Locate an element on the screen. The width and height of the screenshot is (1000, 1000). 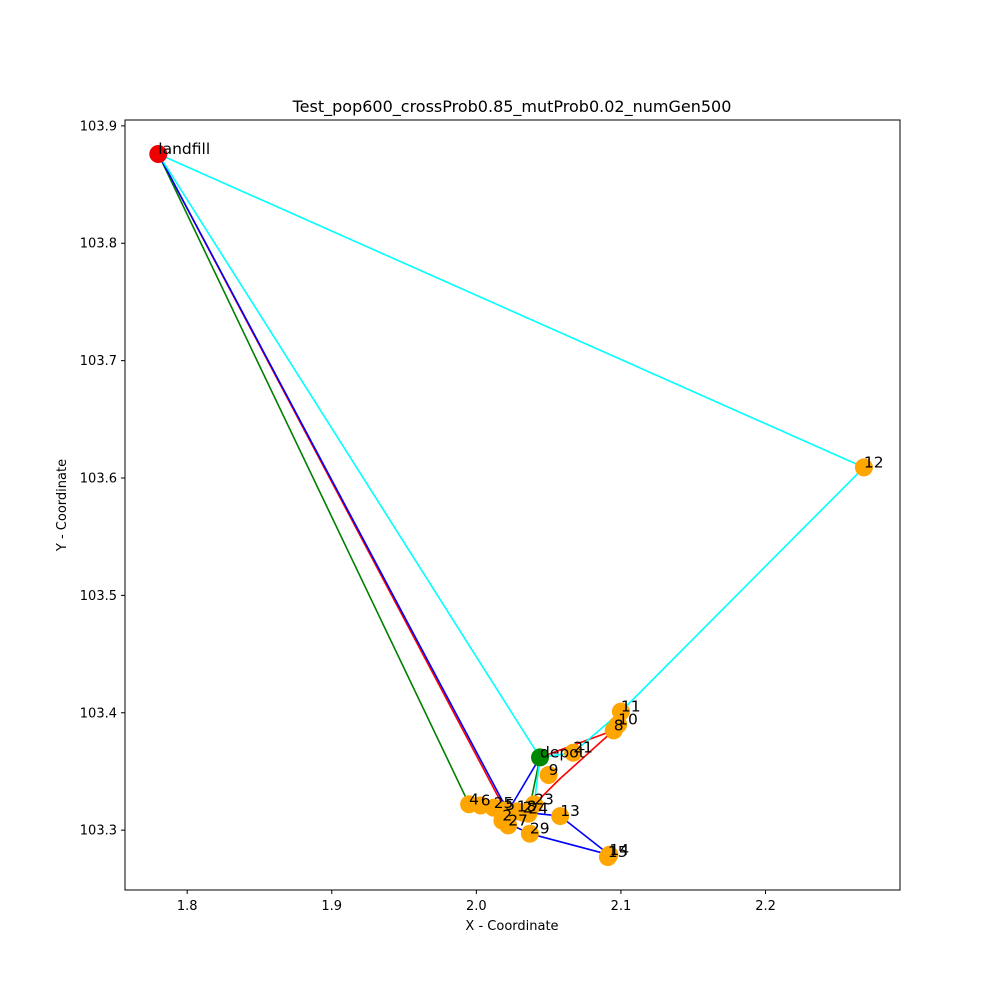
y-tick-label: 103.8 is located at coordinates (98, 244).